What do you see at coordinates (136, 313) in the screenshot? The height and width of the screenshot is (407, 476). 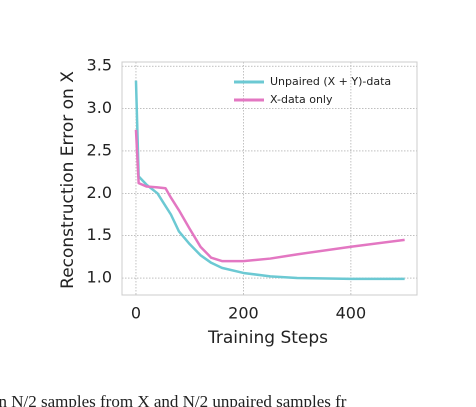 I see `x-tick-label: 0` at bounding box center [136, 313].